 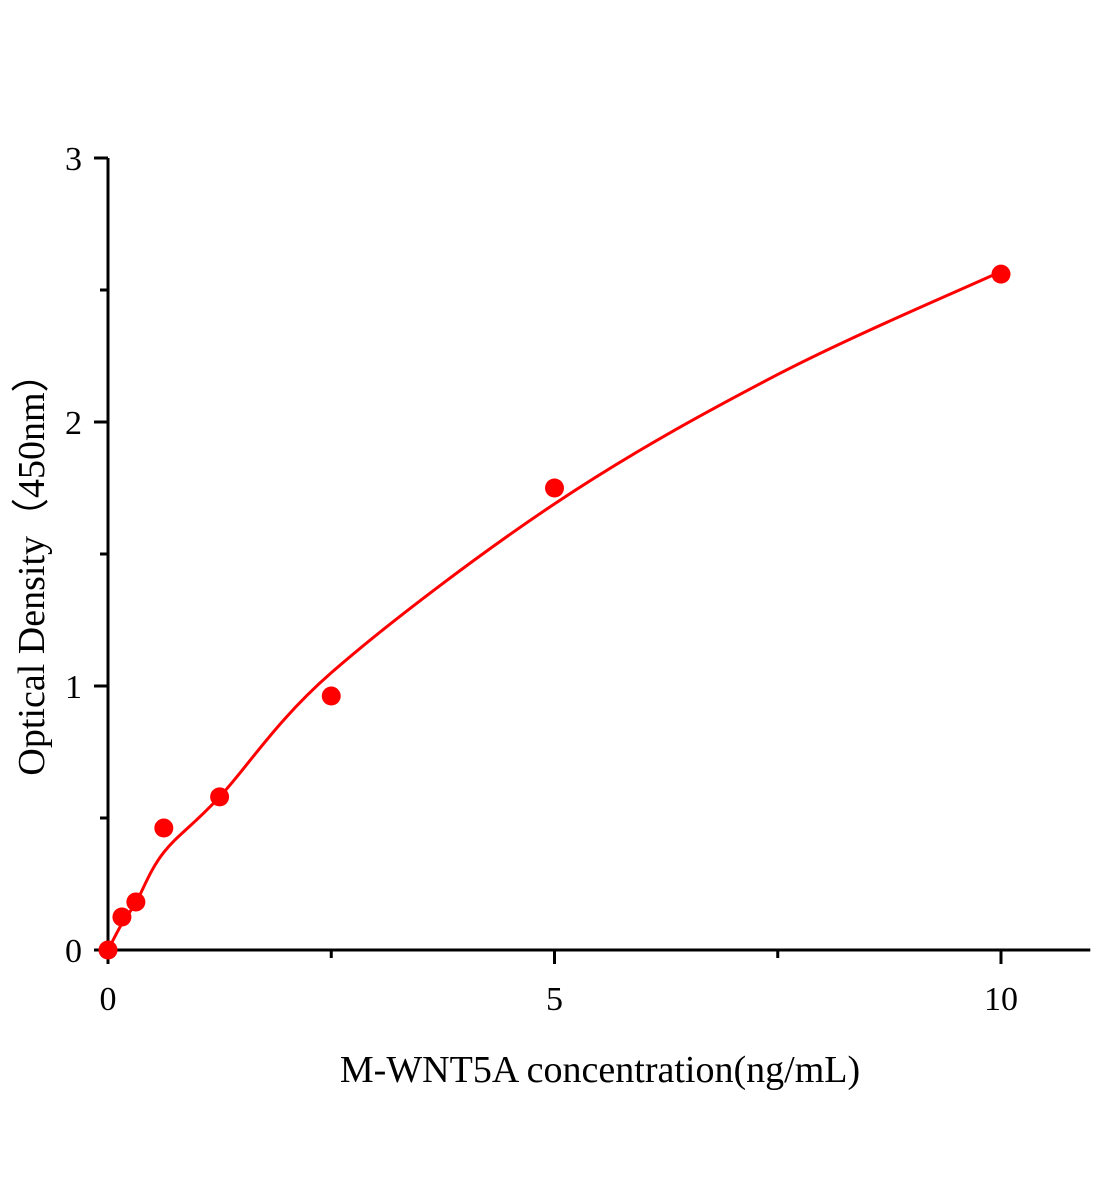 I want to click on y-axis-label: Optical Density（450nm）, so click(x=32, y=564).